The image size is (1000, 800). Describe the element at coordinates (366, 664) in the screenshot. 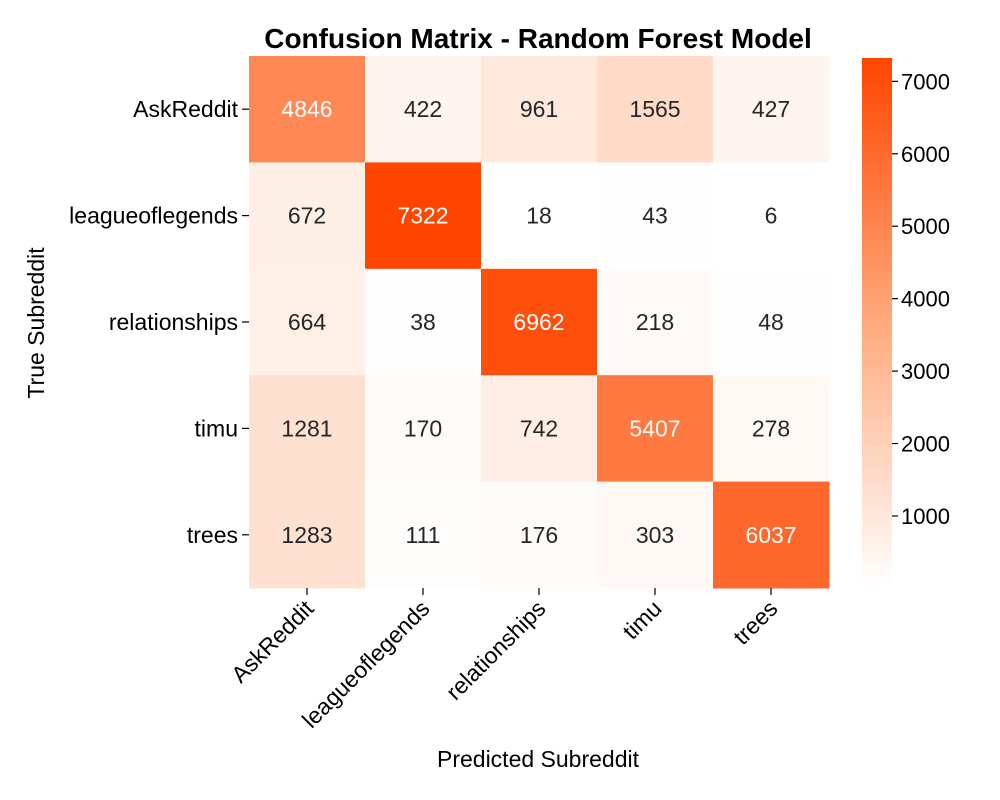

I see `x-tick-label: leagueoflegends` at that location.